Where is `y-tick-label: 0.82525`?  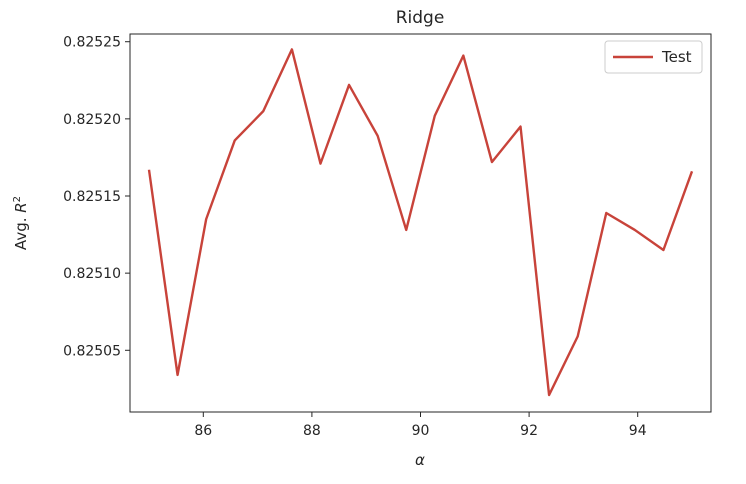
y-tick-label: 0.82525 is located at coordinates (92, 43).